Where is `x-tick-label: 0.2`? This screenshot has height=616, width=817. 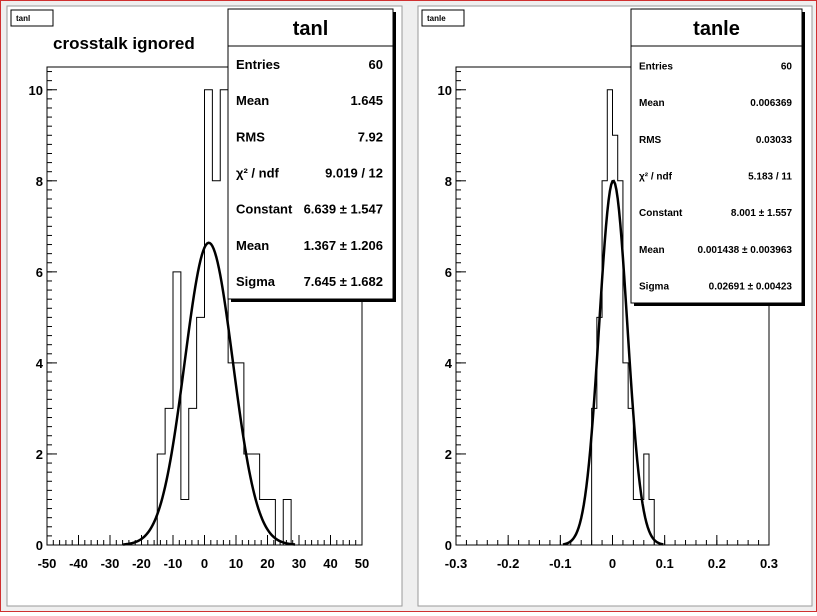 x-tick-label: 0.2 is located at coordinates (717, 563).